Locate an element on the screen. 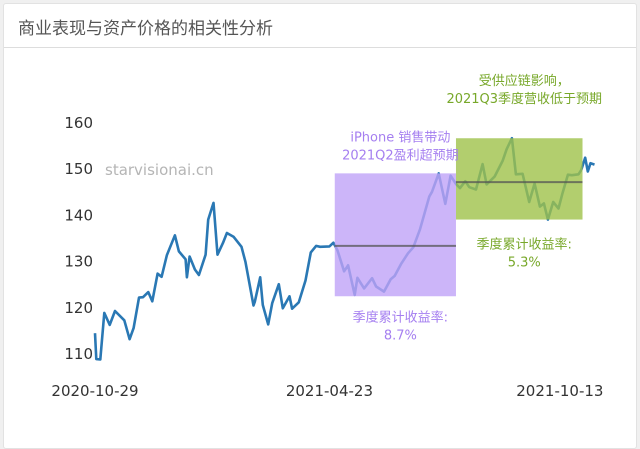  x-tick-label: 2021-04-23 is located at coordinates (329, 391).